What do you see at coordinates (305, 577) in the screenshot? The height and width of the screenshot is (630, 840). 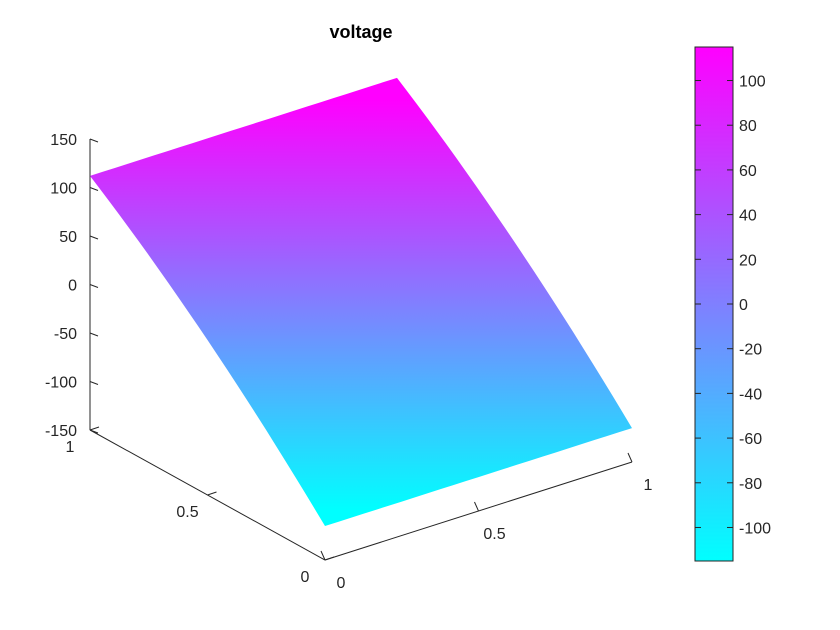 I see `y-tick-label: 0` at bounding box center [305, 577].